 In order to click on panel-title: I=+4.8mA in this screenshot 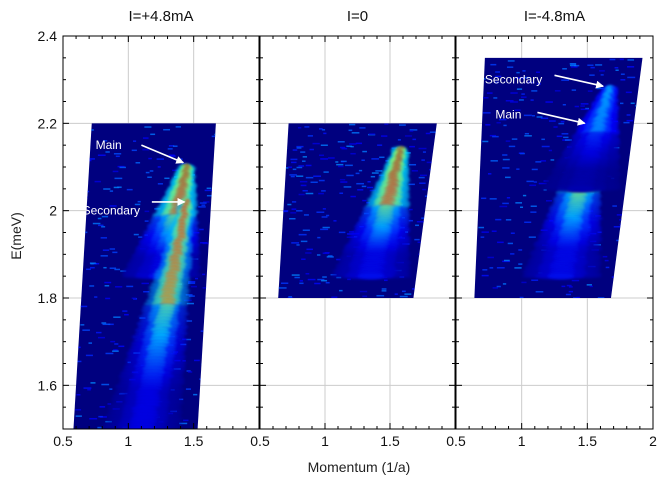, I will do `click(160, 16)`.